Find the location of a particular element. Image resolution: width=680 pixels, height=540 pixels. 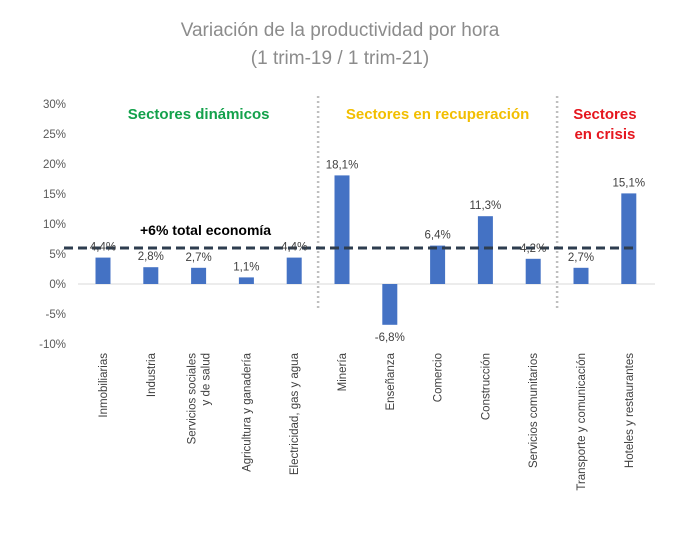

chart-title-line: Variación de la productividad por hora is located at coordinates (340, 30).